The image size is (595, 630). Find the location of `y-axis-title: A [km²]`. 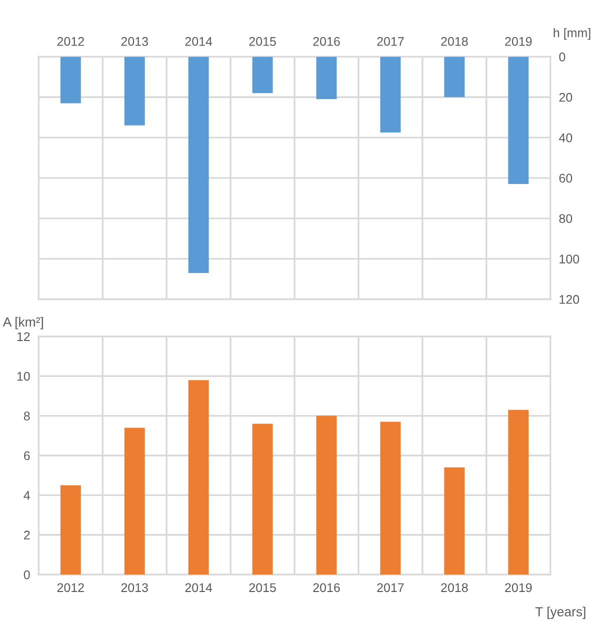

y-axis-title: A [km²] is located at coordinates (22, 323).